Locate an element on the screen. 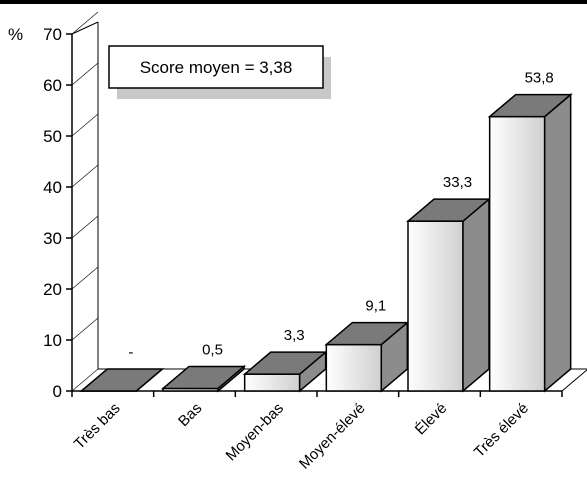 The image size is (587, 489). value-label: 33,3 is located at coordinates (457, 182).